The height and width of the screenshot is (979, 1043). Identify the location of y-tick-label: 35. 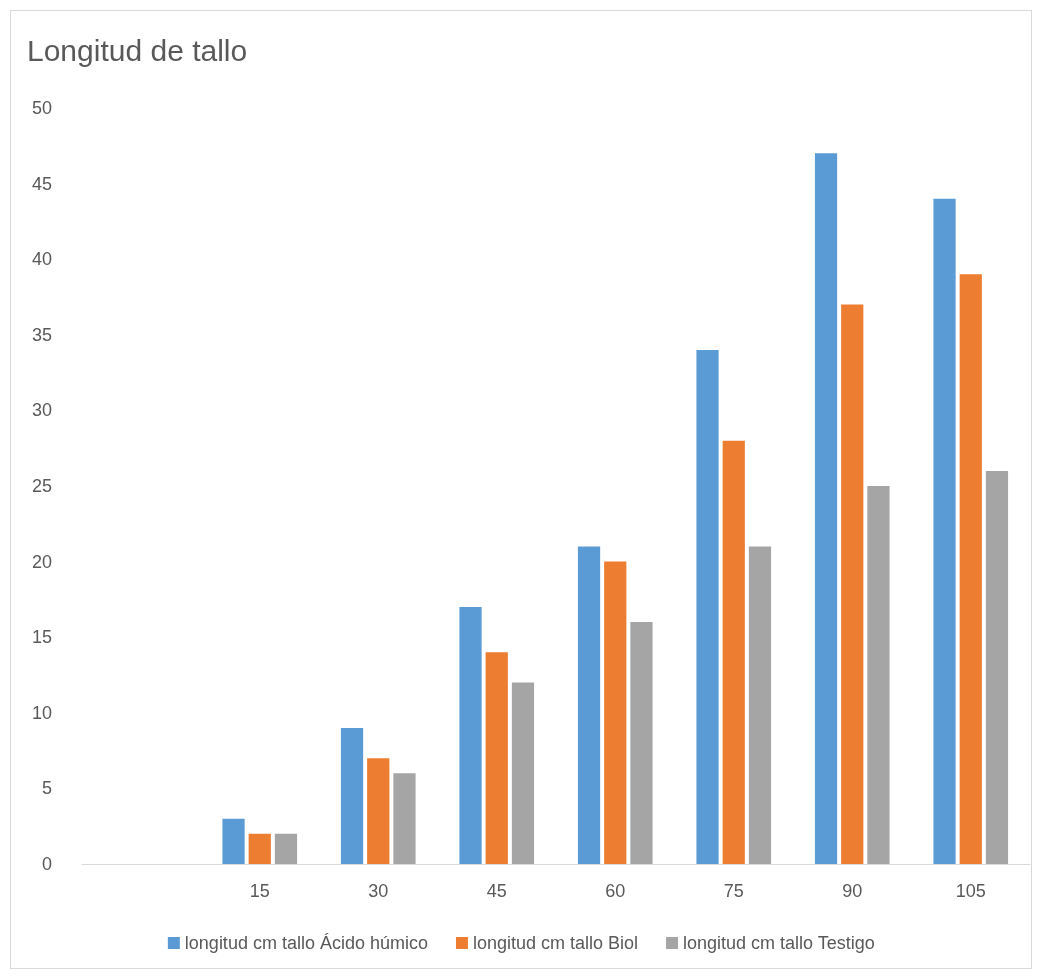
(41, 334).